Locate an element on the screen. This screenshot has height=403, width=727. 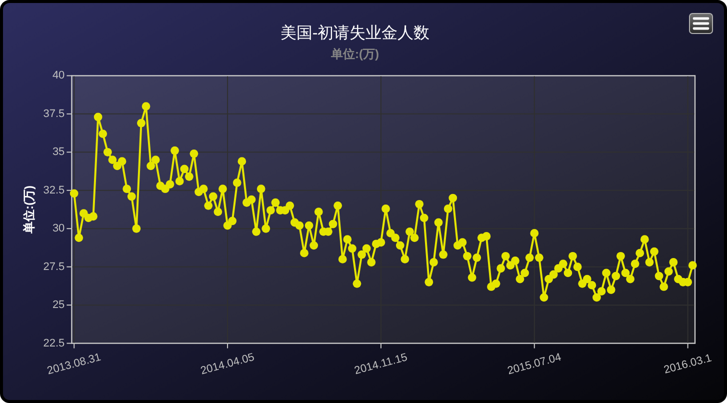
y-tick-label: 30 is located at coordinates (58, 228).